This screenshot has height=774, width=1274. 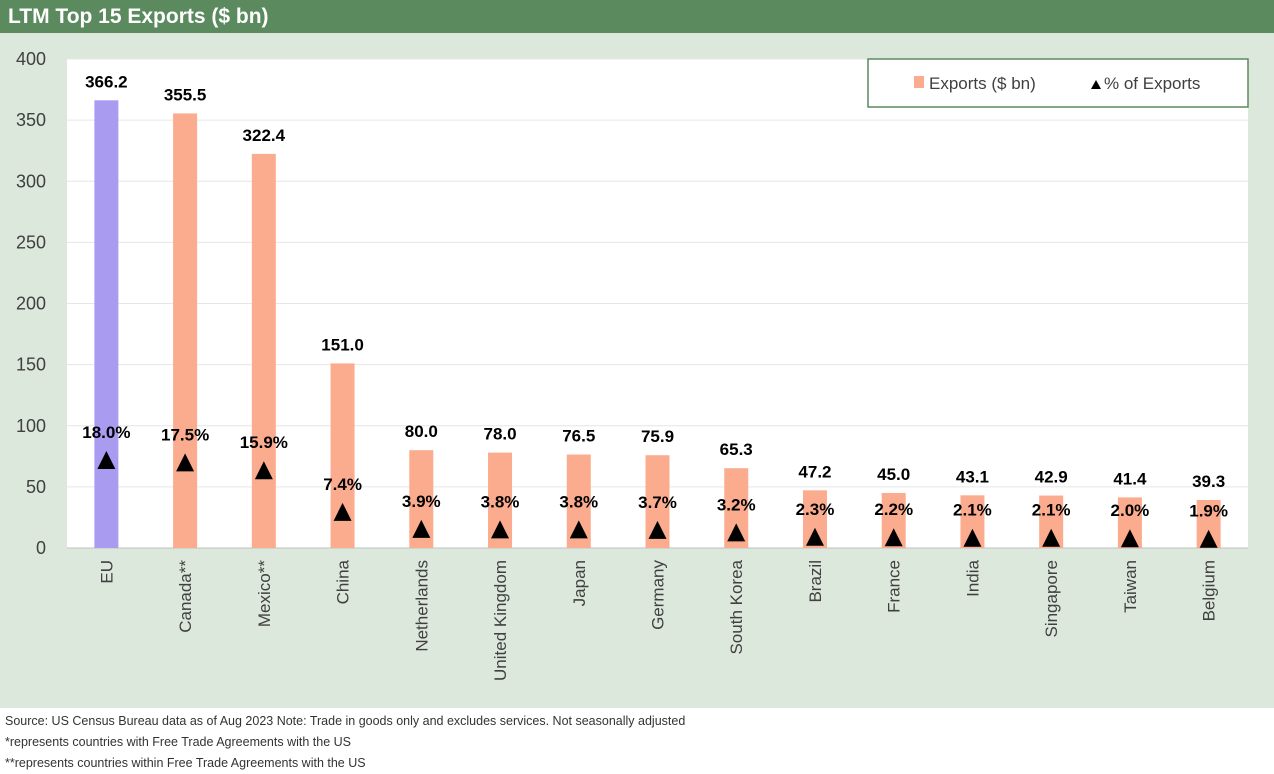 I want to click on bar-value-label: 45.0, so click(x=893, y=474).